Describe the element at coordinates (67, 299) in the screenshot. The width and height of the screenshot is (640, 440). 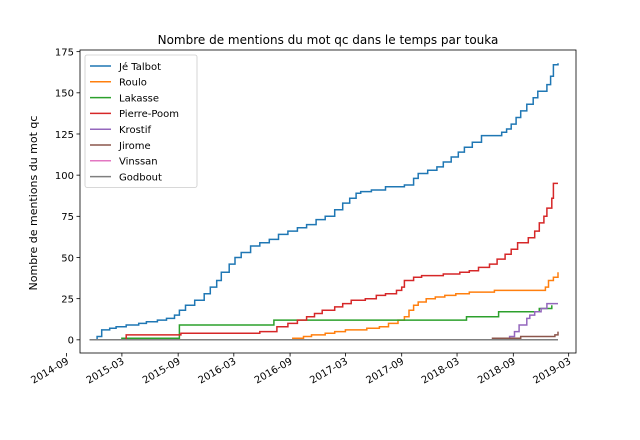
I see `y-tick-label-1: 25` at that location.